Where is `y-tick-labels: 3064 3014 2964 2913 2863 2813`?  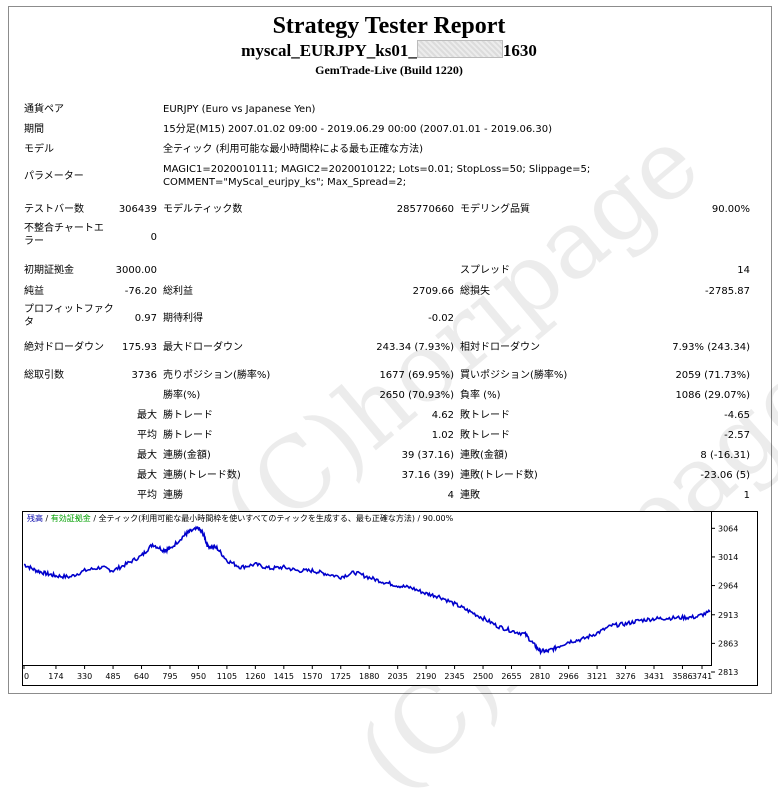 y-tick-labels: 3064 3014 2964 2913 2863 2813 is located at coordinates (724, 600).